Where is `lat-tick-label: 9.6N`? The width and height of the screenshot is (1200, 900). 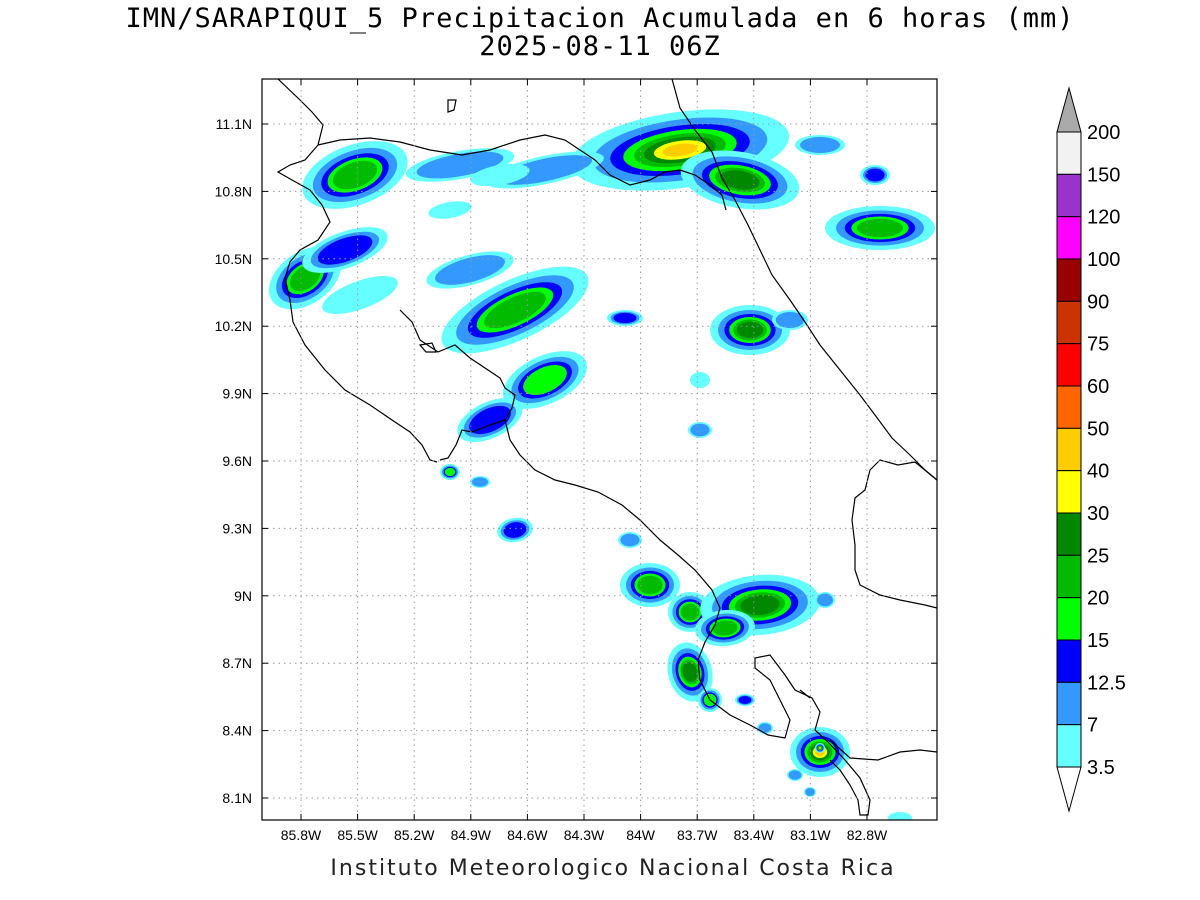
lat-tick-label: 9.6N is located at coordinates (237, 461).